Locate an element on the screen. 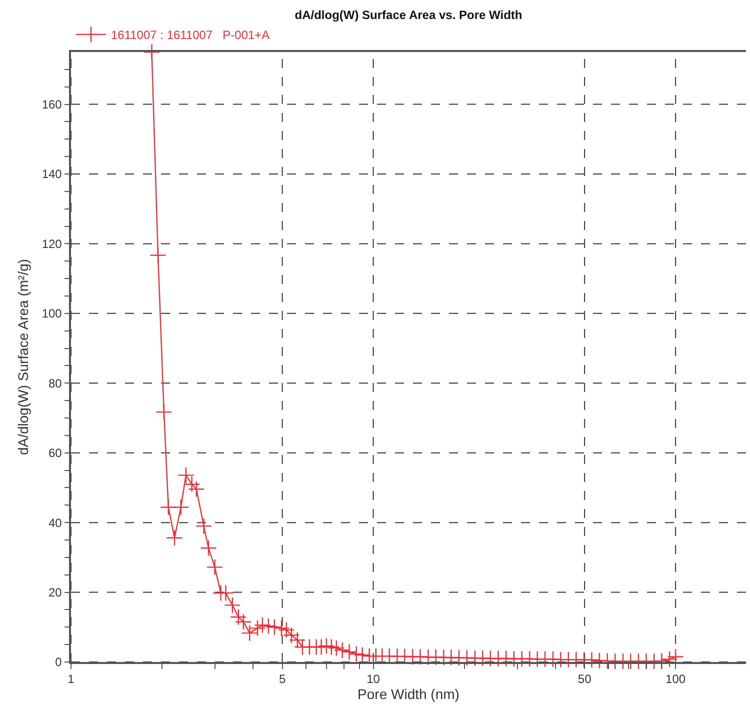 This screenshot has height=704, width=750. y-axis-title: dA/dlog(W) Surface Area (m²/g) is located at coordinates (22, 357).